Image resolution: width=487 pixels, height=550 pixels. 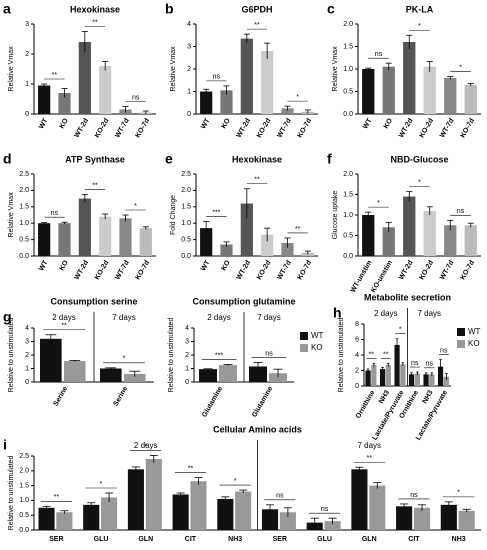 What do you see at coordinates (357, 339) in the screenshot?
I see `y-tick-label: 6` at bounding box center [357, 339].